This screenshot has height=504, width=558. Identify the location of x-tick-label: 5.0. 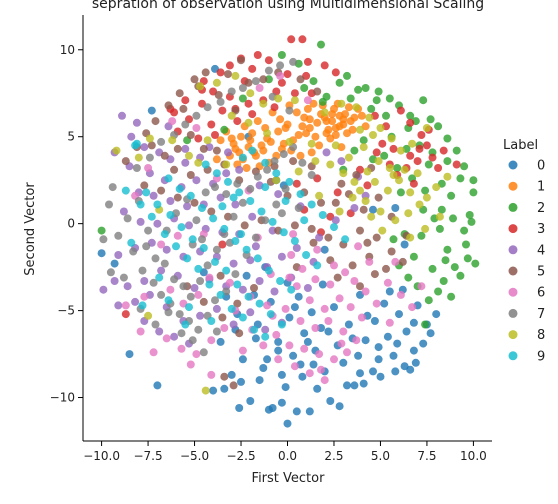
(380, 456).